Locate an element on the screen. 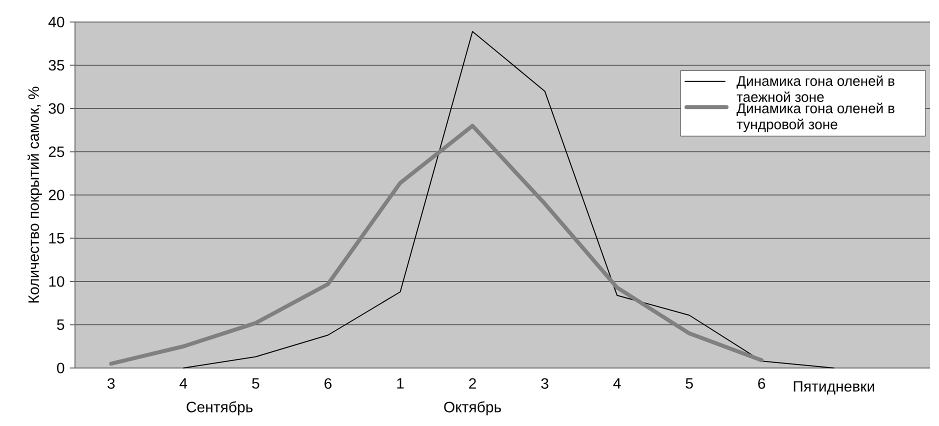  x-tick-label: 1 is located at coordinates (400, 383).